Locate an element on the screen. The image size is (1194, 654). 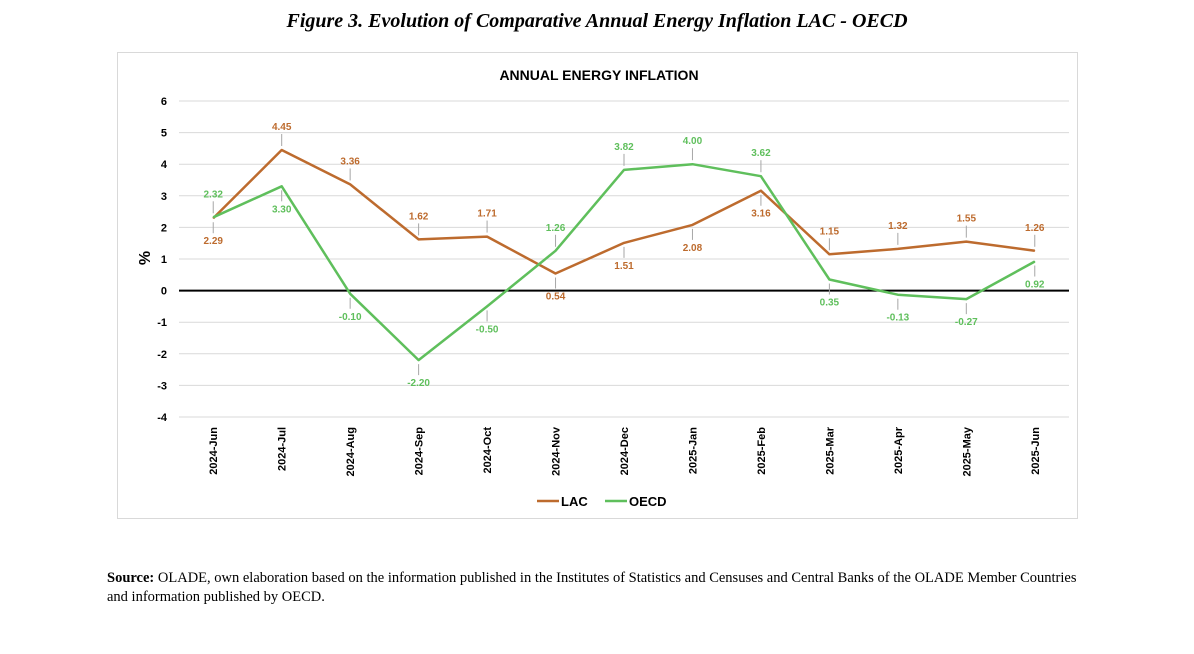
data-label: 0.35 is located at coordinates (830, 303).